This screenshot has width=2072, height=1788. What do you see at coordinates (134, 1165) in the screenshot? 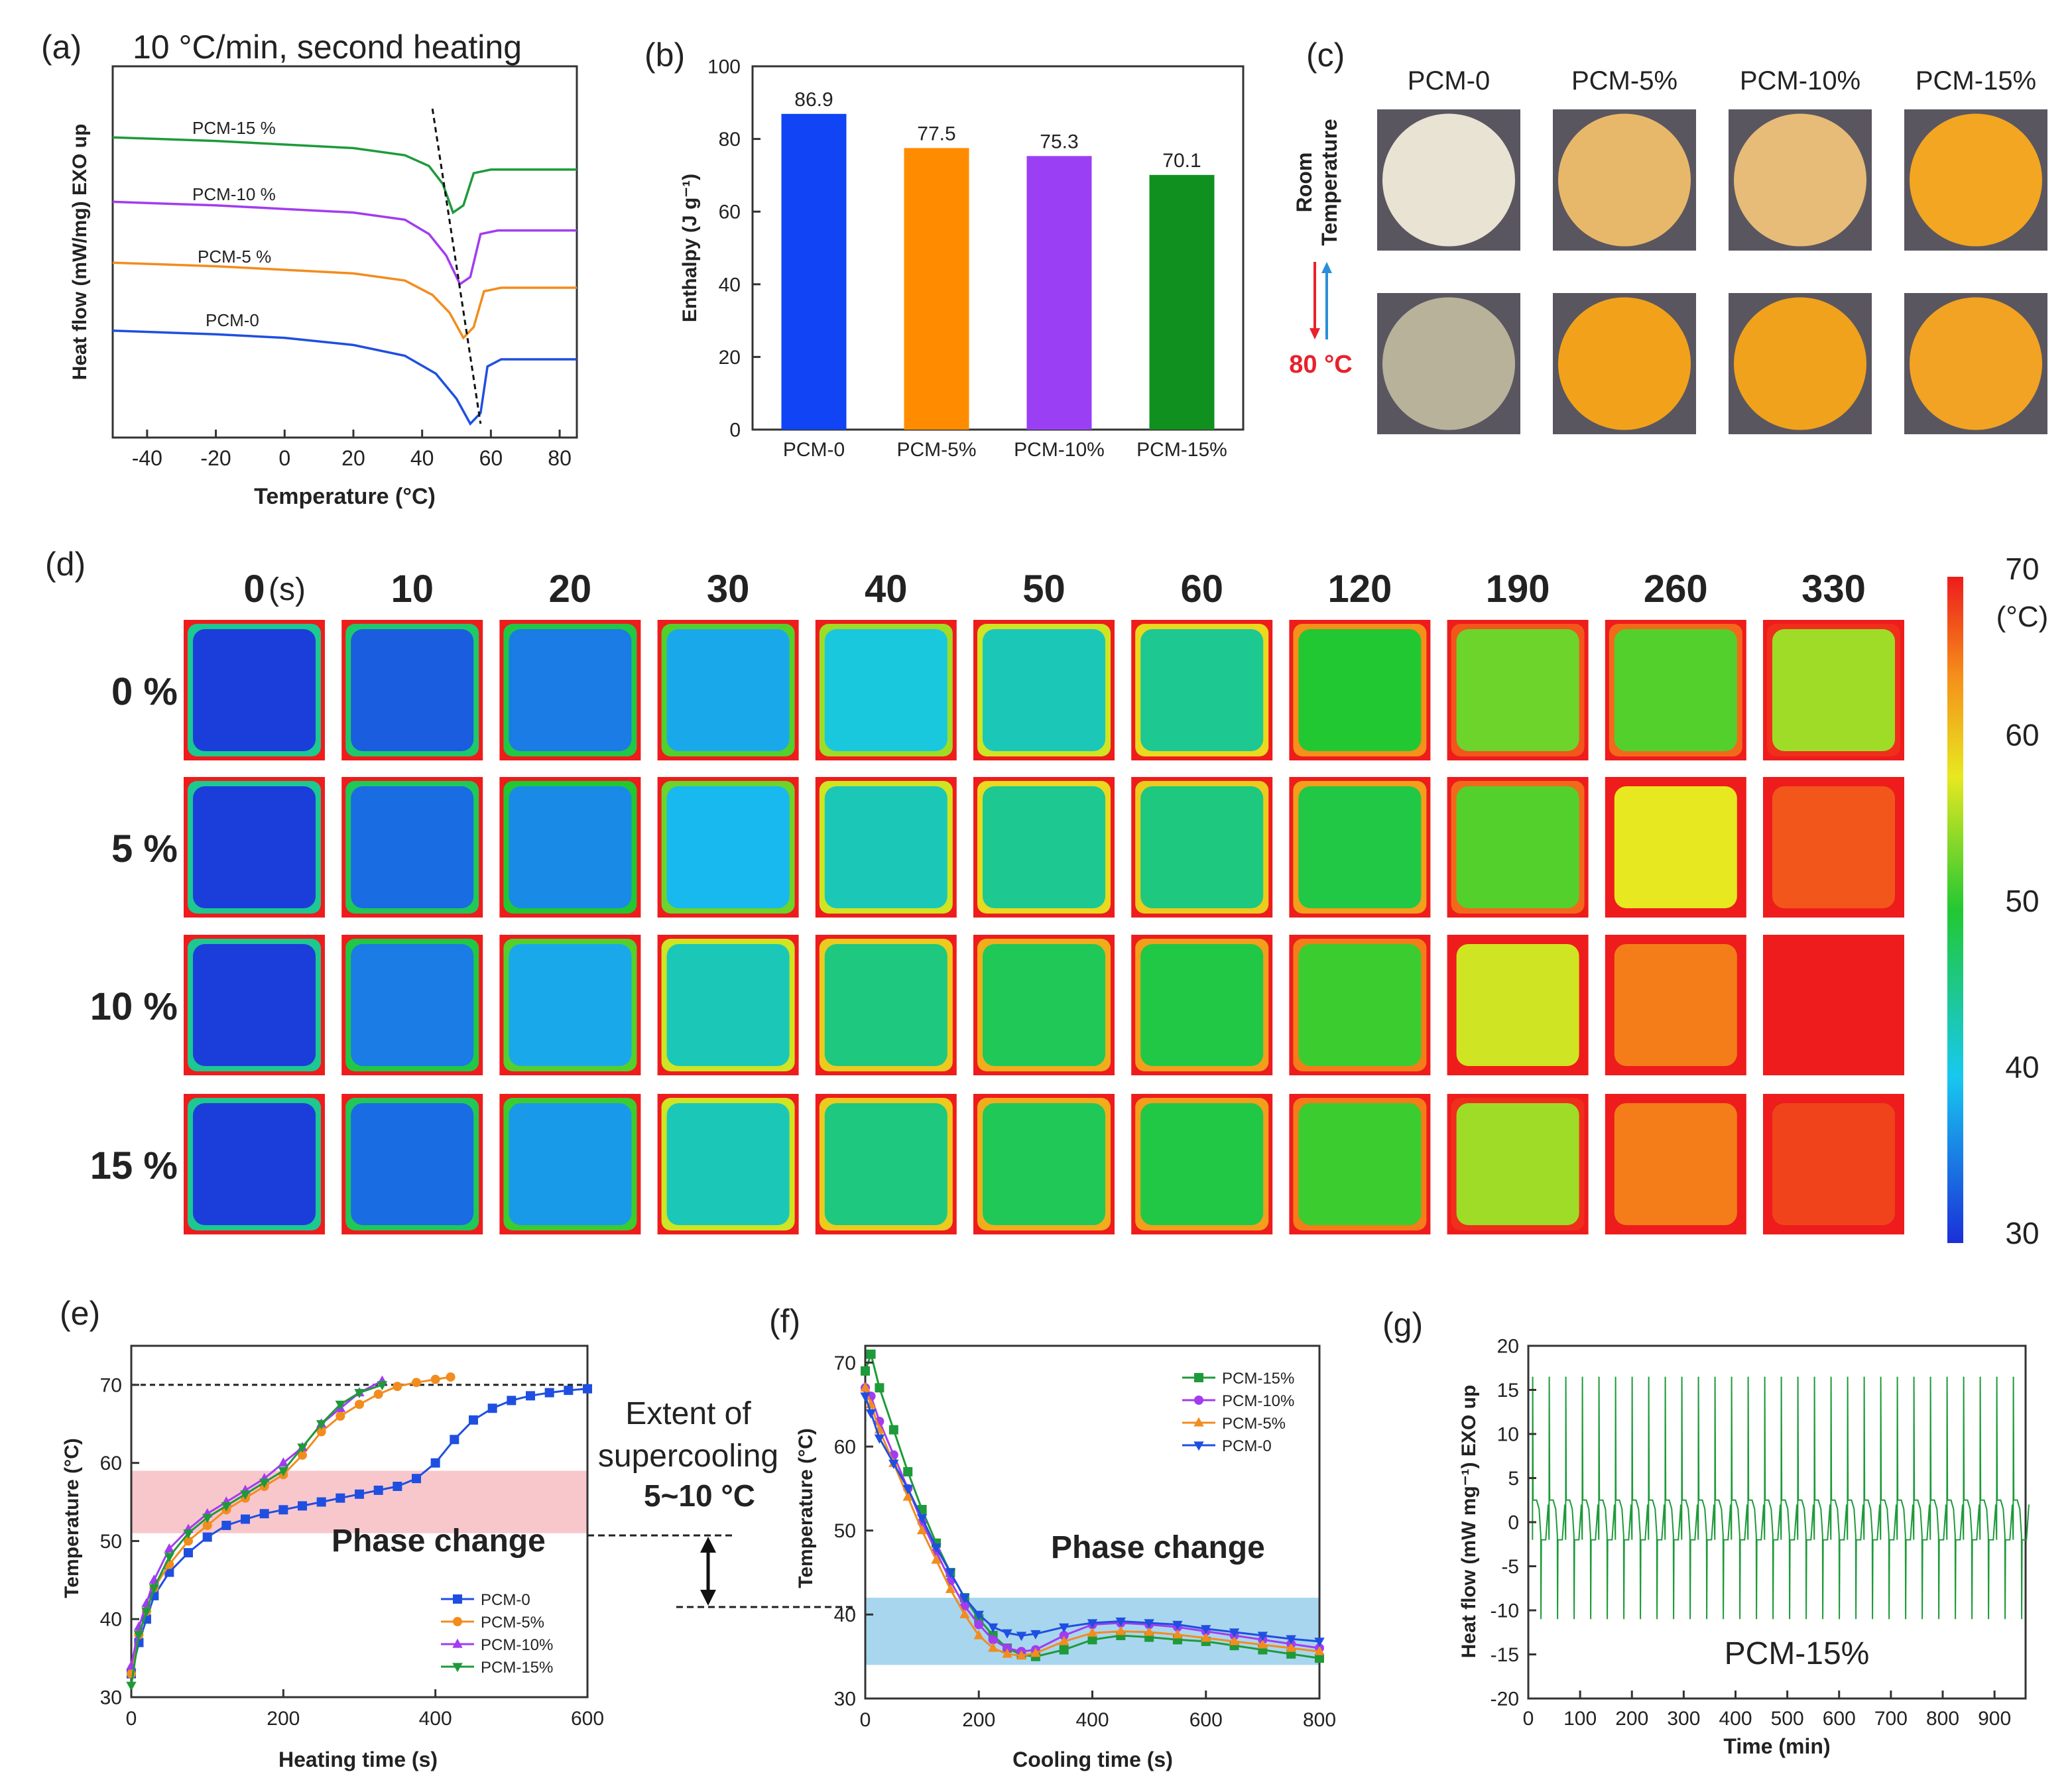
I see `panel-d-row-label: 15 %` at bounding box center [134, 1165].